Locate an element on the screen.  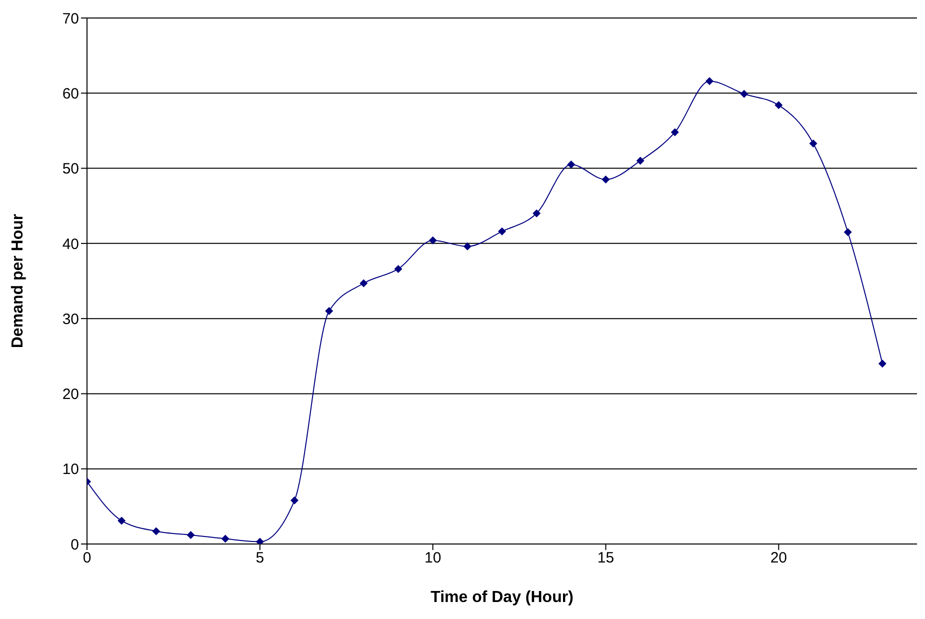
y-tick-label: 60 is located at coordinates (70, 93).